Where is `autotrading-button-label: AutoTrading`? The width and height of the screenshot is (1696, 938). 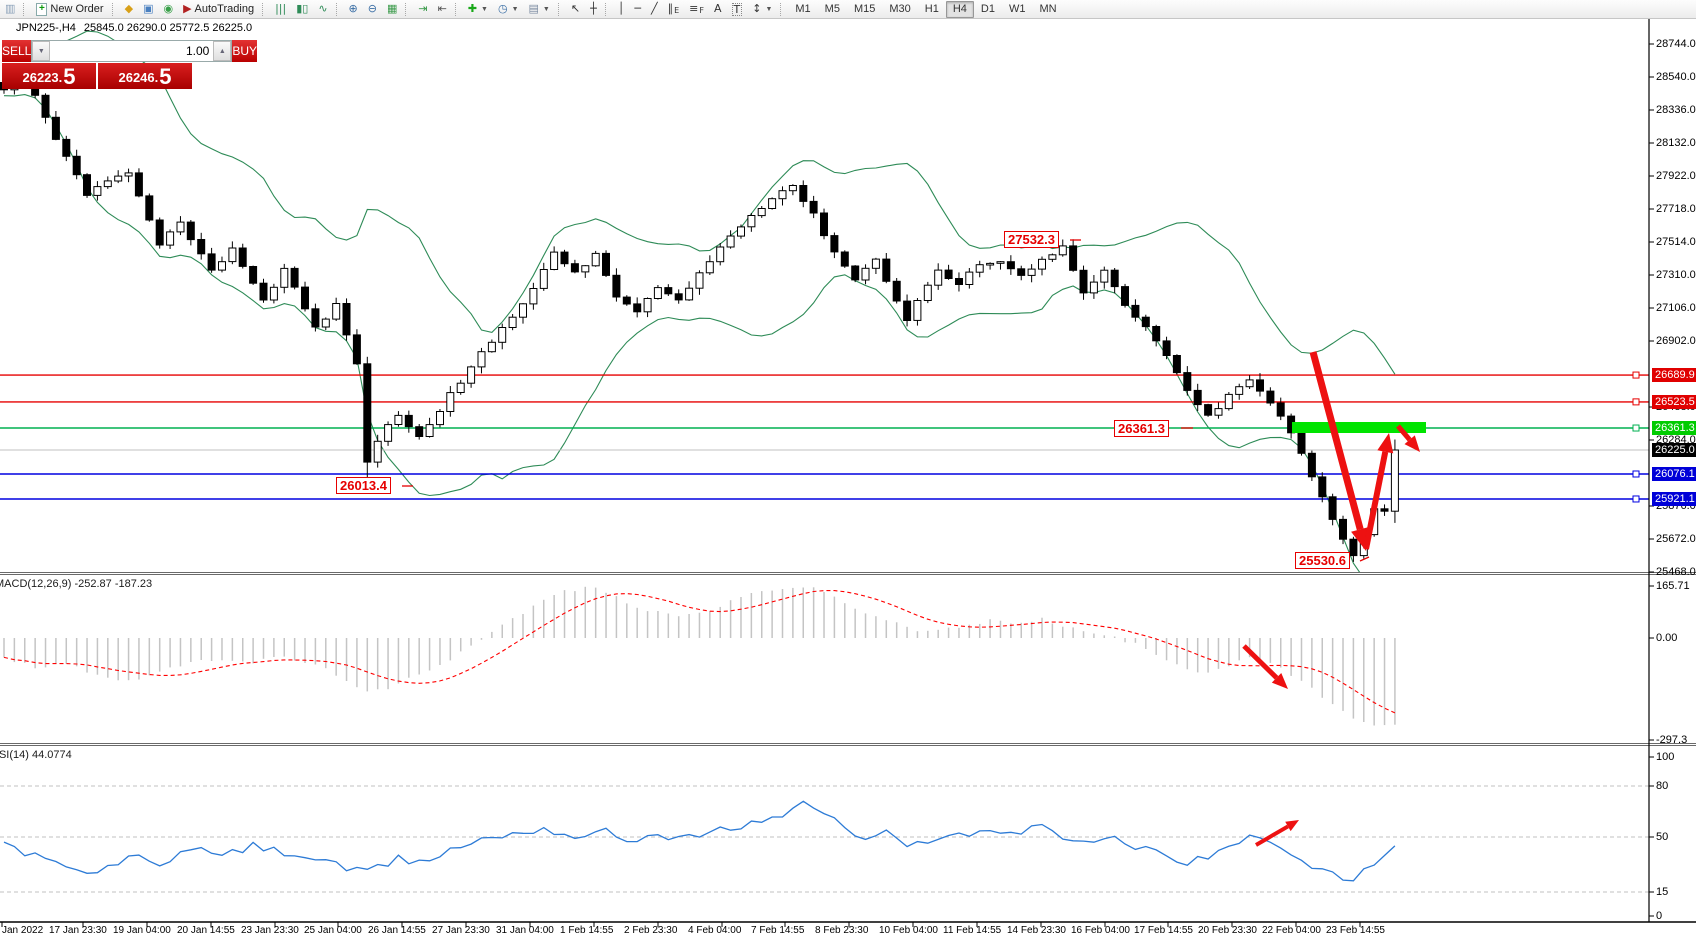
autotrading-button-label: AutoTrading is located at coordinates (224, 9).